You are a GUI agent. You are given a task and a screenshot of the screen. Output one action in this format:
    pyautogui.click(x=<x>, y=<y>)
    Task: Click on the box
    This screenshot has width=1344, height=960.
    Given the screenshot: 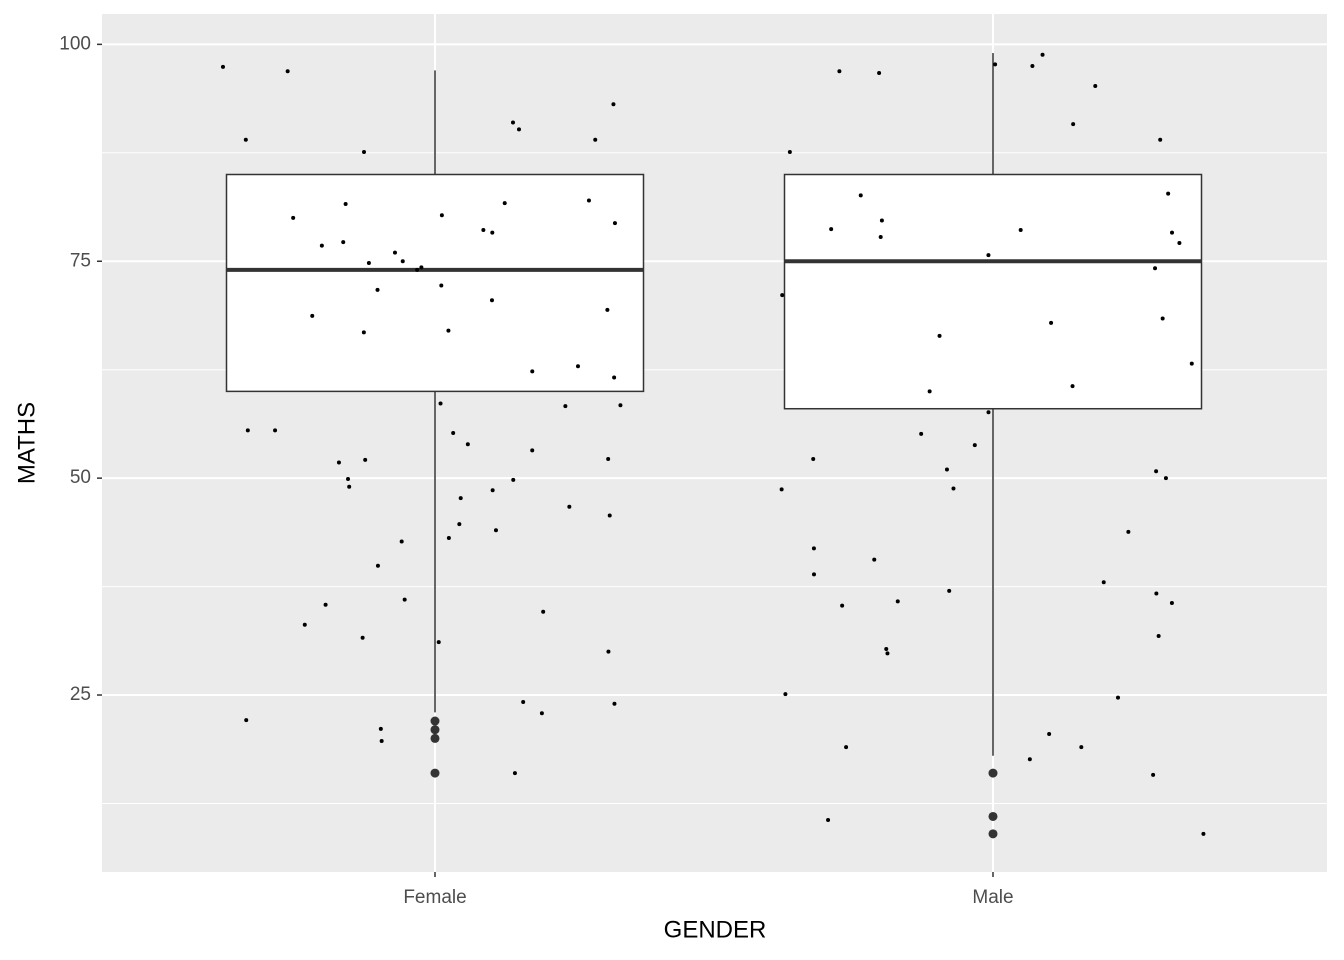 What is the action you would take?
    pyautogui.click(x=435, y=283)
    